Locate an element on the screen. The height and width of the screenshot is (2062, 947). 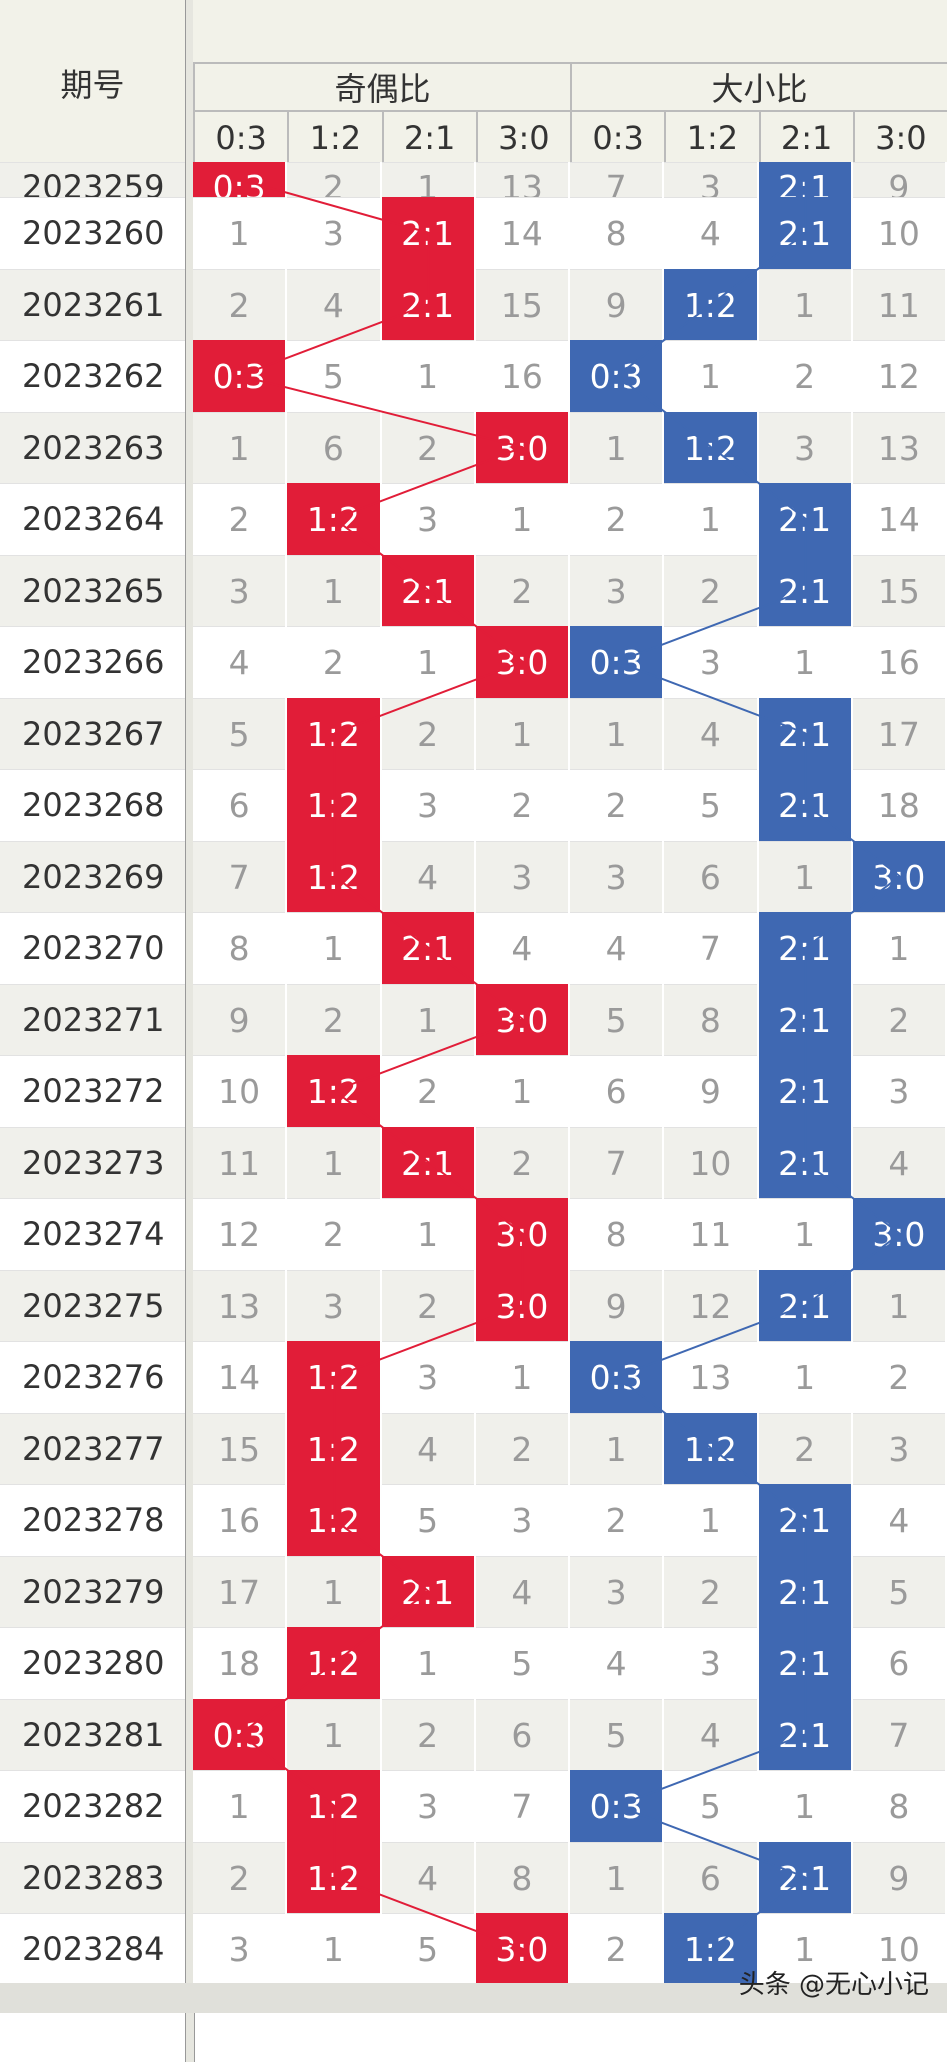
period-cell: 2023268 is located at coordinates (92, 805).